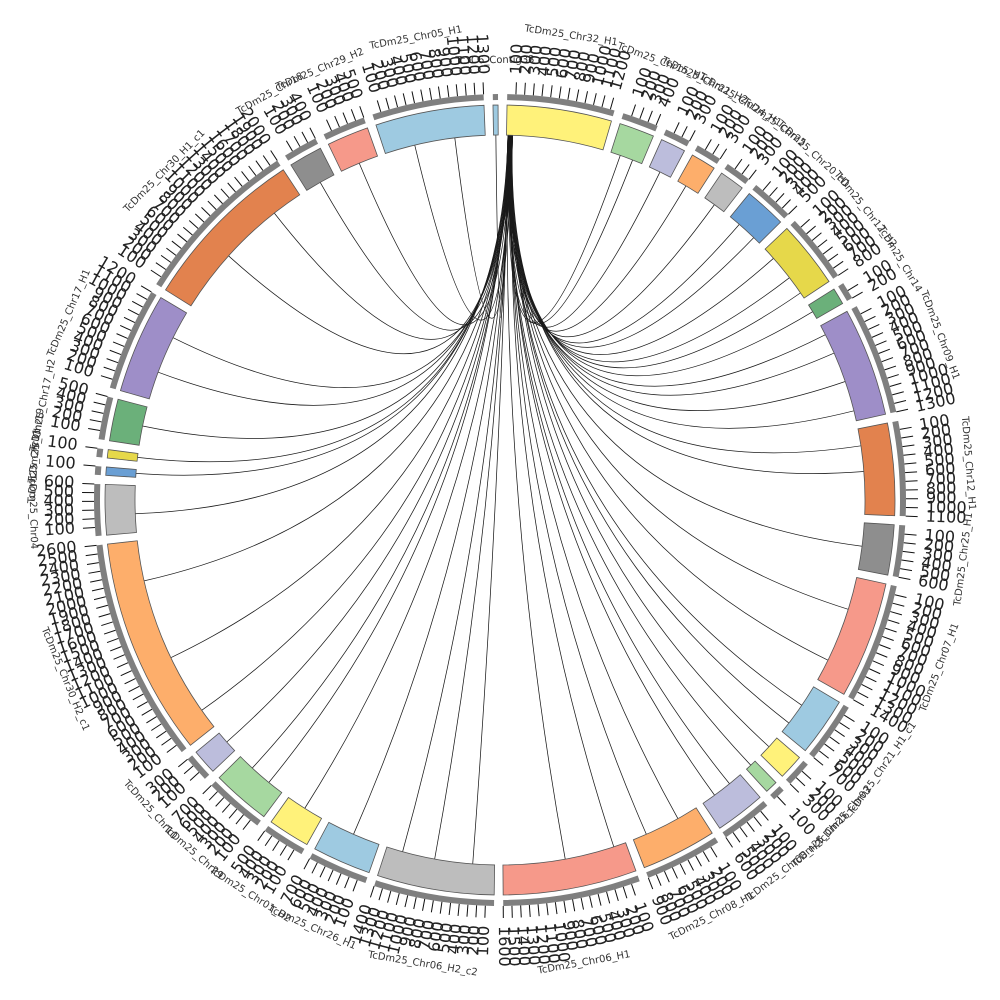 The image size is (1000, 1000). I want to click on segment-tcdm25-chr06-h1, so click(569, 869).